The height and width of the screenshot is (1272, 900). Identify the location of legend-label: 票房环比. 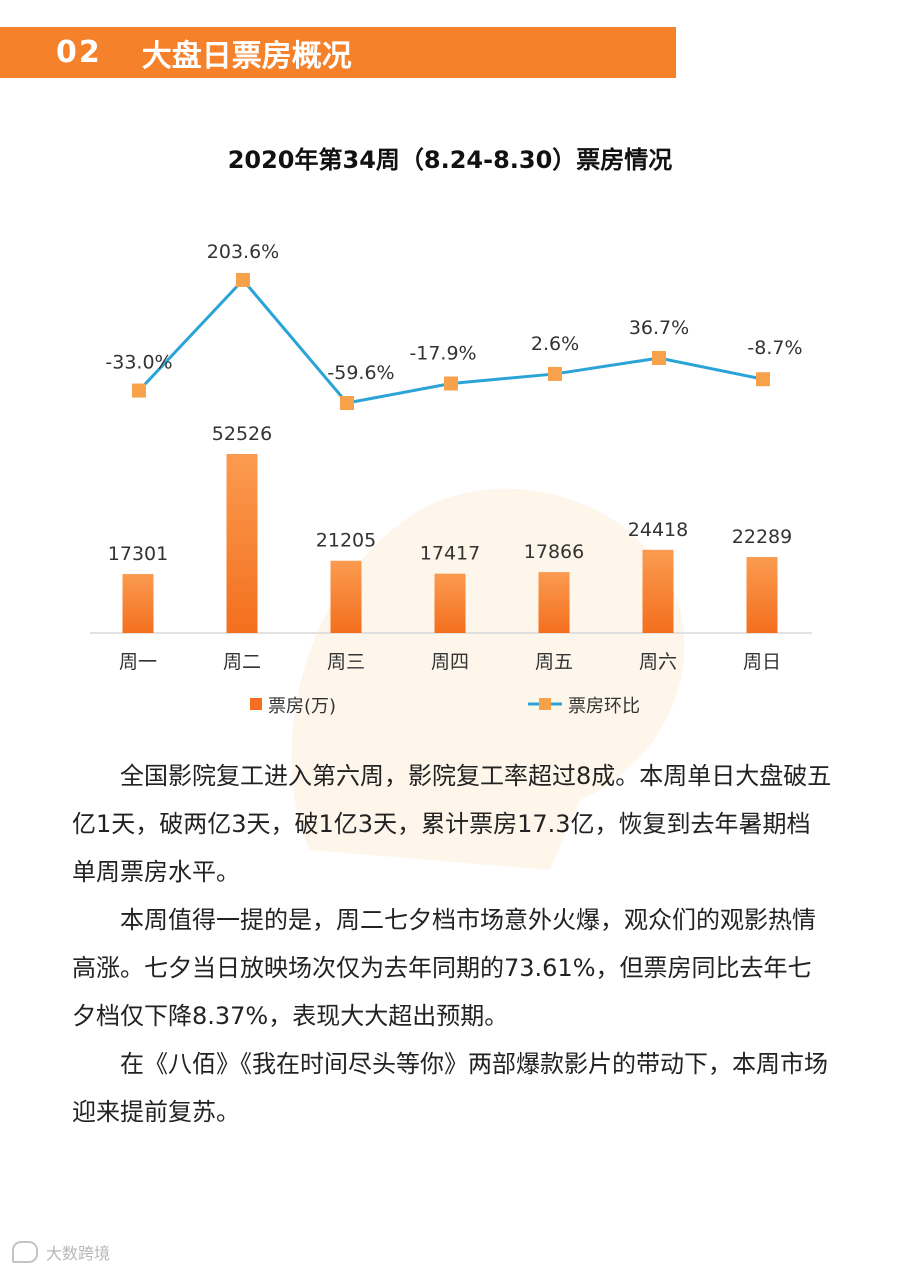
(604, 706).